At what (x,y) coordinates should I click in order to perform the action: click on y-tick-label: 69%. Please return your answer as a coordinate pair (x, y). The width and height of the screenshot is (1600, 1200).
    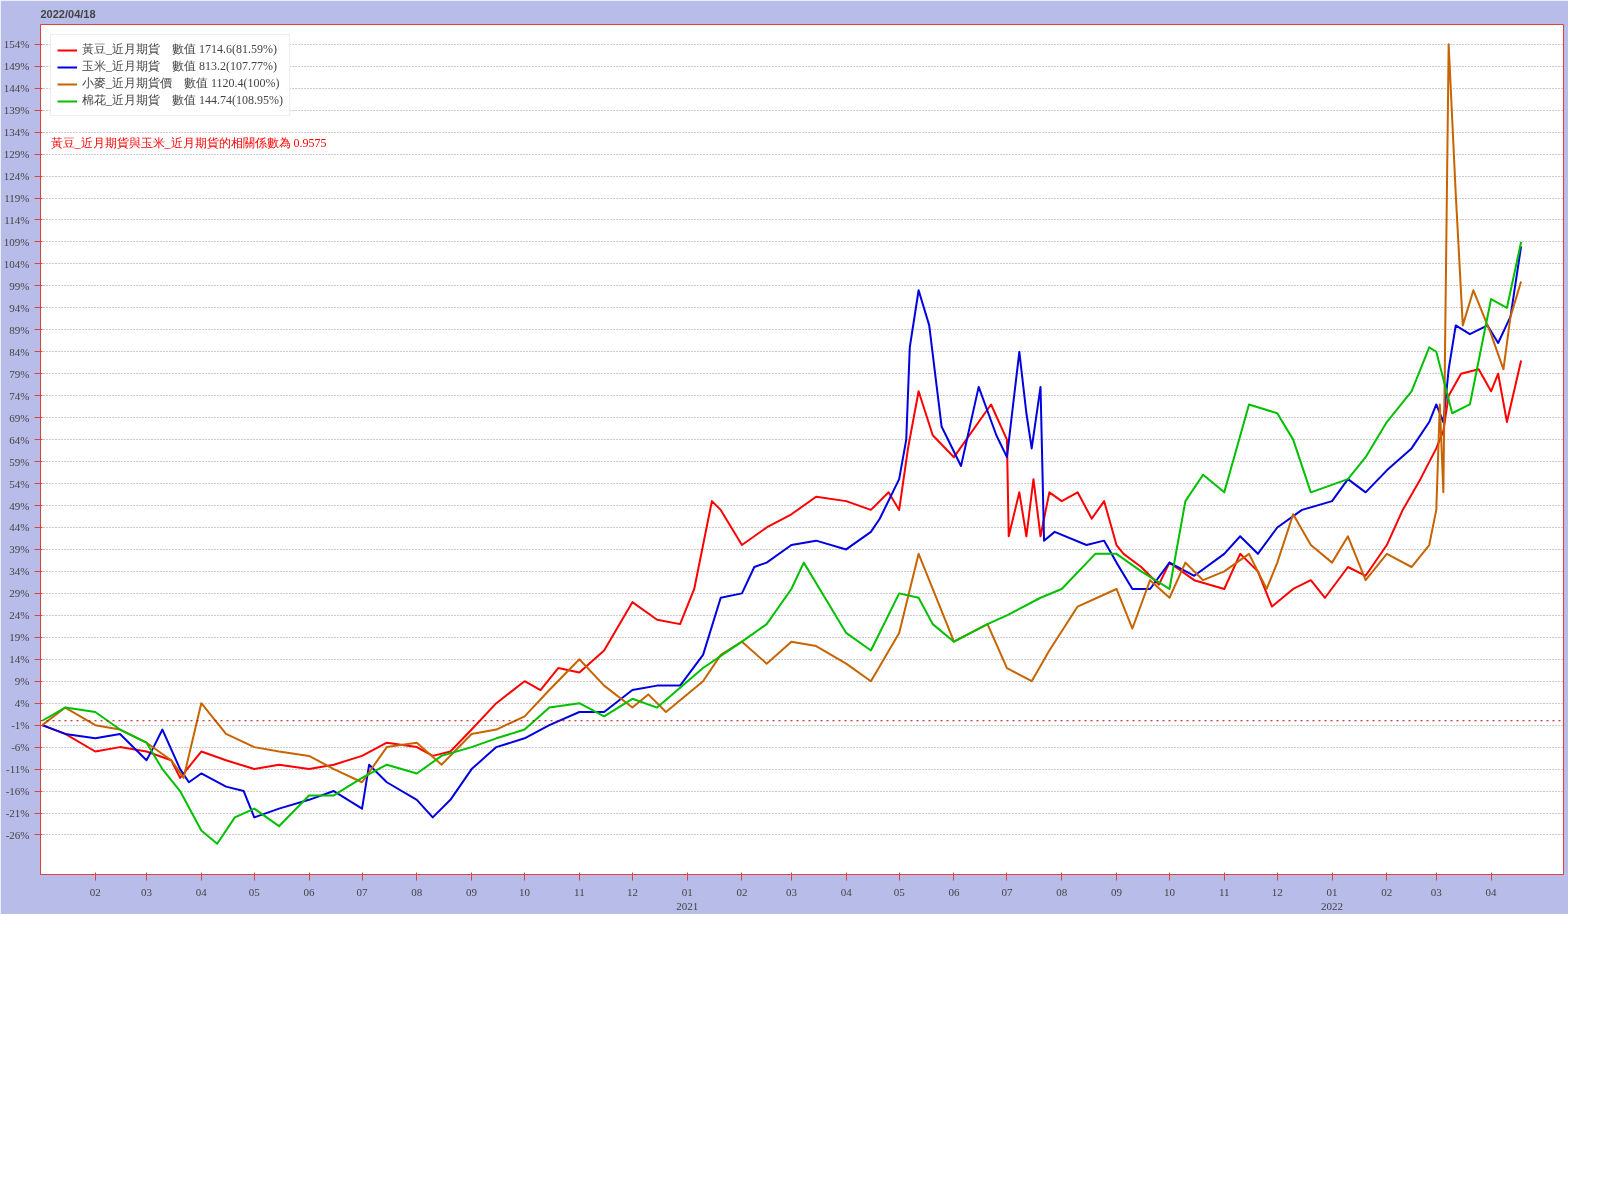
    Looking at the image, I should click on (19, 417).